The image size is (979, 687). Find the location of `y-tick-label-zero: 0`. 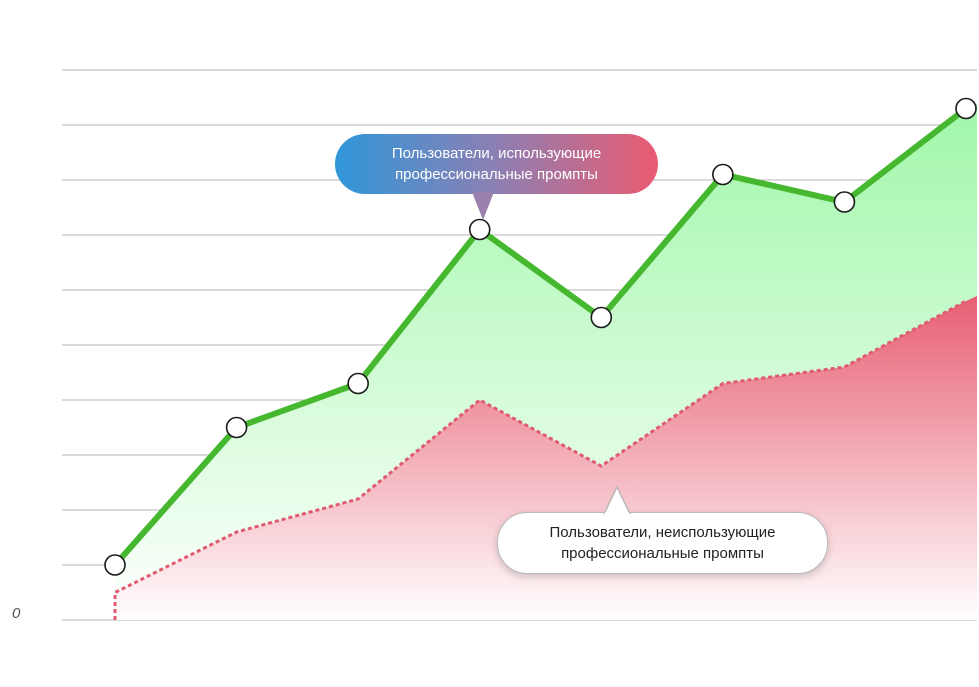

y-tick-label-zero: 0 is located at coordinates (16, 613).